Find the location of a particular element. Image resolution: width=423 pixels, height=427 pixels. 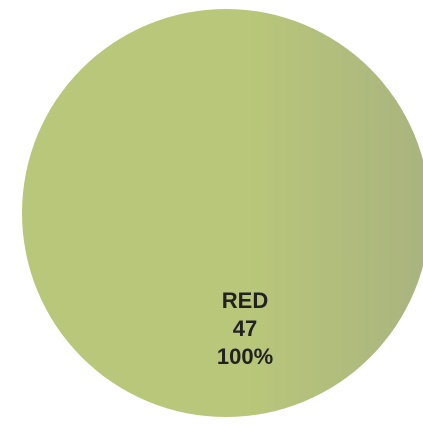

slice-label-value: 47 is located at coordinates (245, 328).